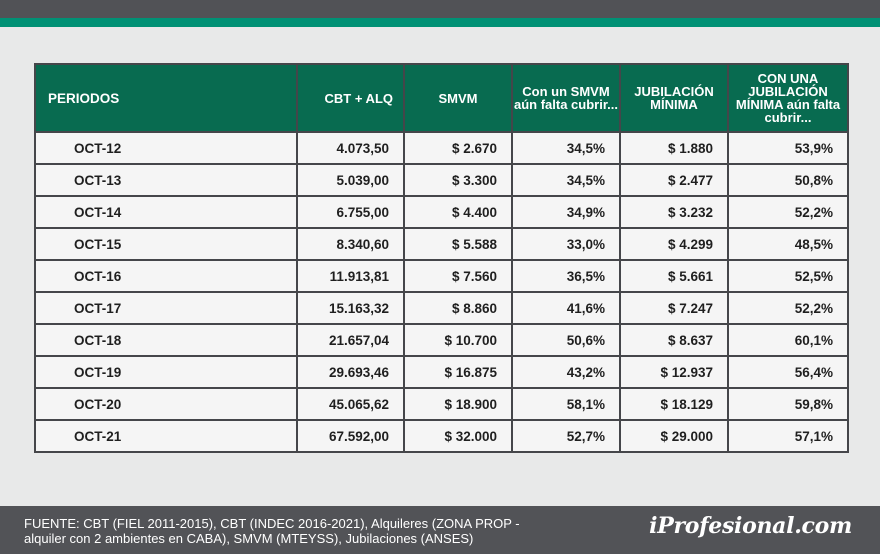 The height and width of the screenshot is (554, 880). What do you see at coordinates (350, 148) in the screenshot?
I see `cell-cbt-alq: 4.073,50` at bounding box center [350, 148].